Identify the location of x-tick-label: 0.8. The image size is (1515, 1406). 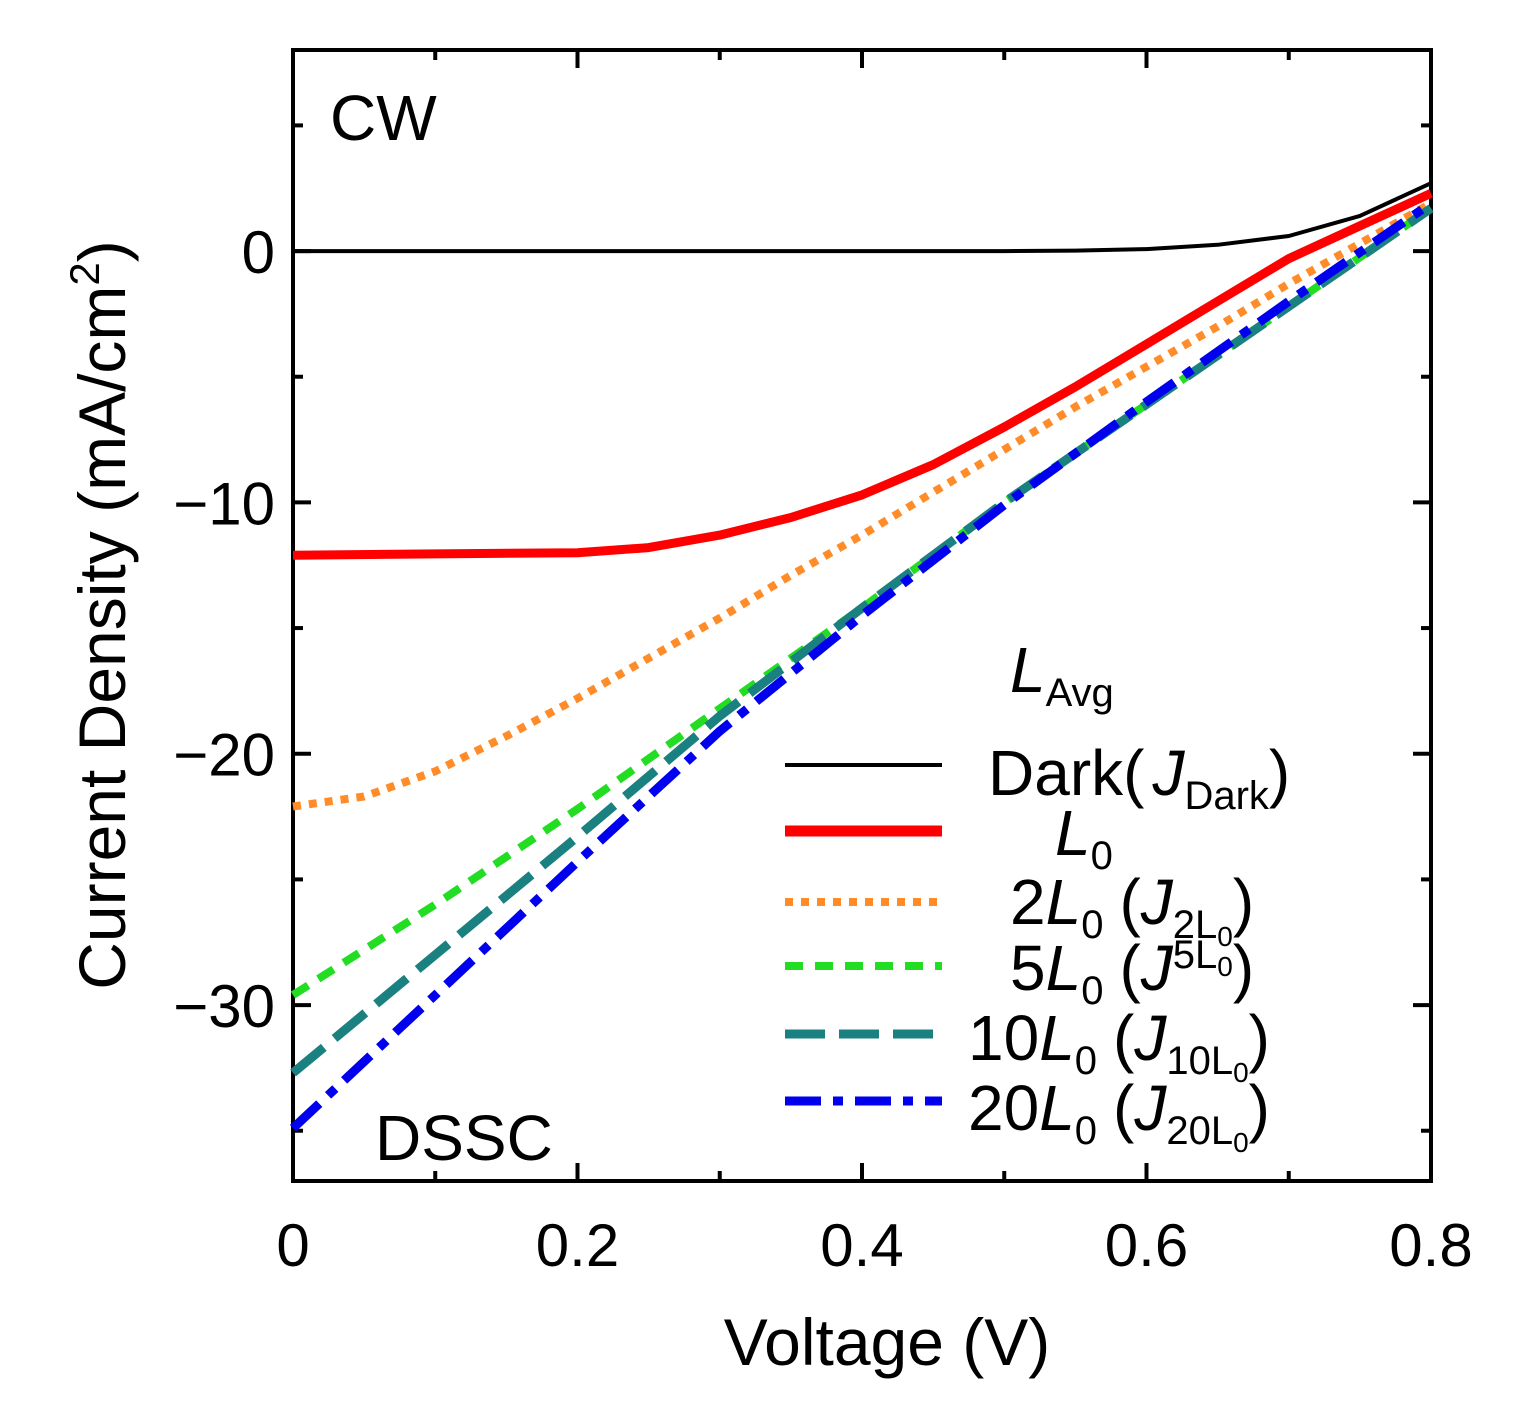
(1430, 1245).